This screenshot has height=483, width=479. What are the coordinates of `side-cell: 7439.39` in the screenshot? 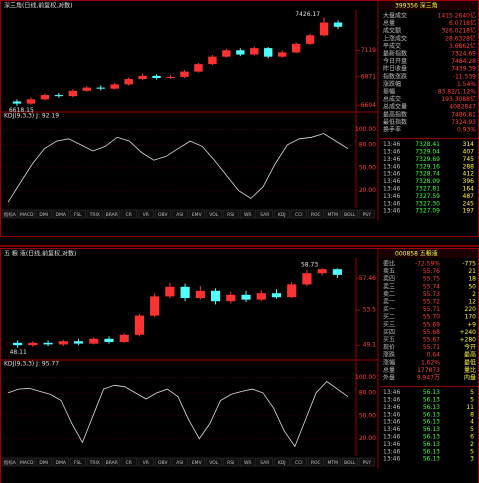 It's located at (463, 69).